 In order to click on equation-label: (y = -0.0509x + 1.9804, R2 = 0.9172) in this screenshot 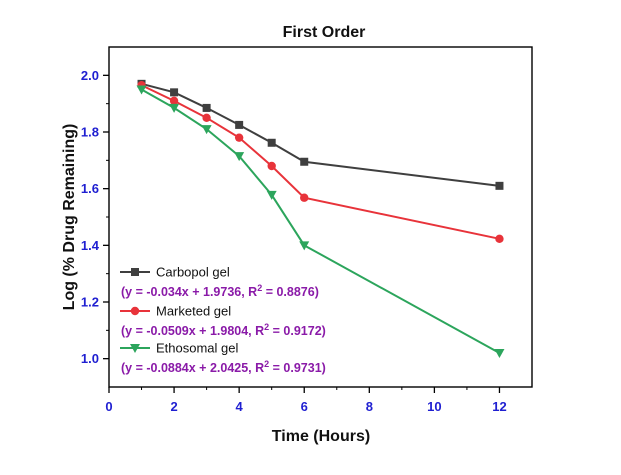, I will do `click(223, 330)`.